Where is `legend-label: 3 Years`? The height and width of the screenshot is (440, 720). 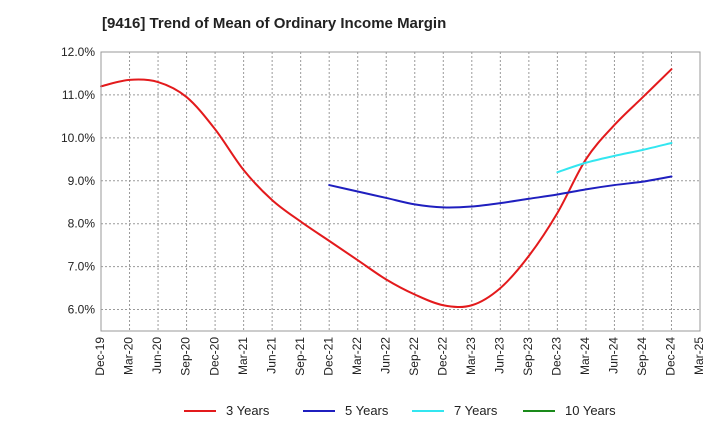
legend-label: 3 Years is located at coordinates (248, 410).